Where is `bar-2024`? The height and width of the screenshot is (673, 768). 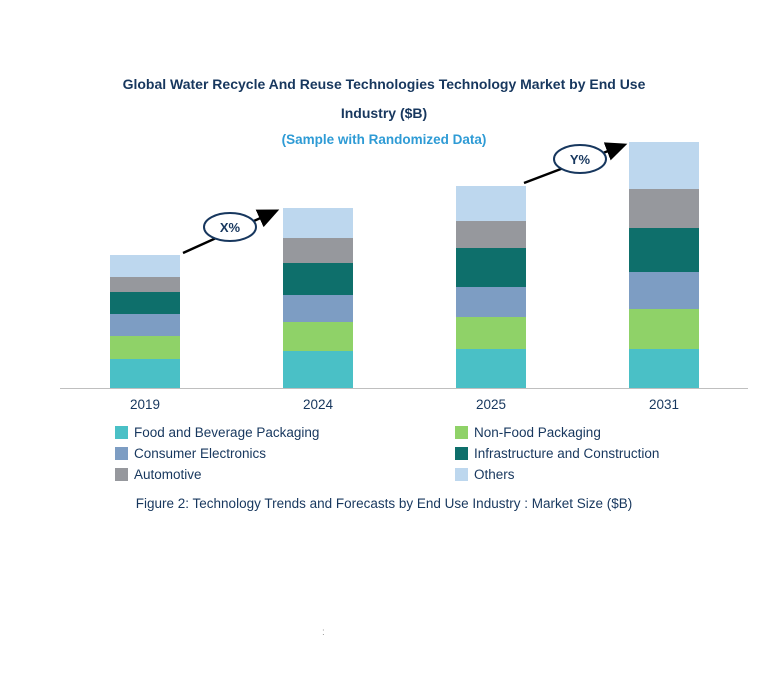
bar-2024 is located at coordinates (318, 298).